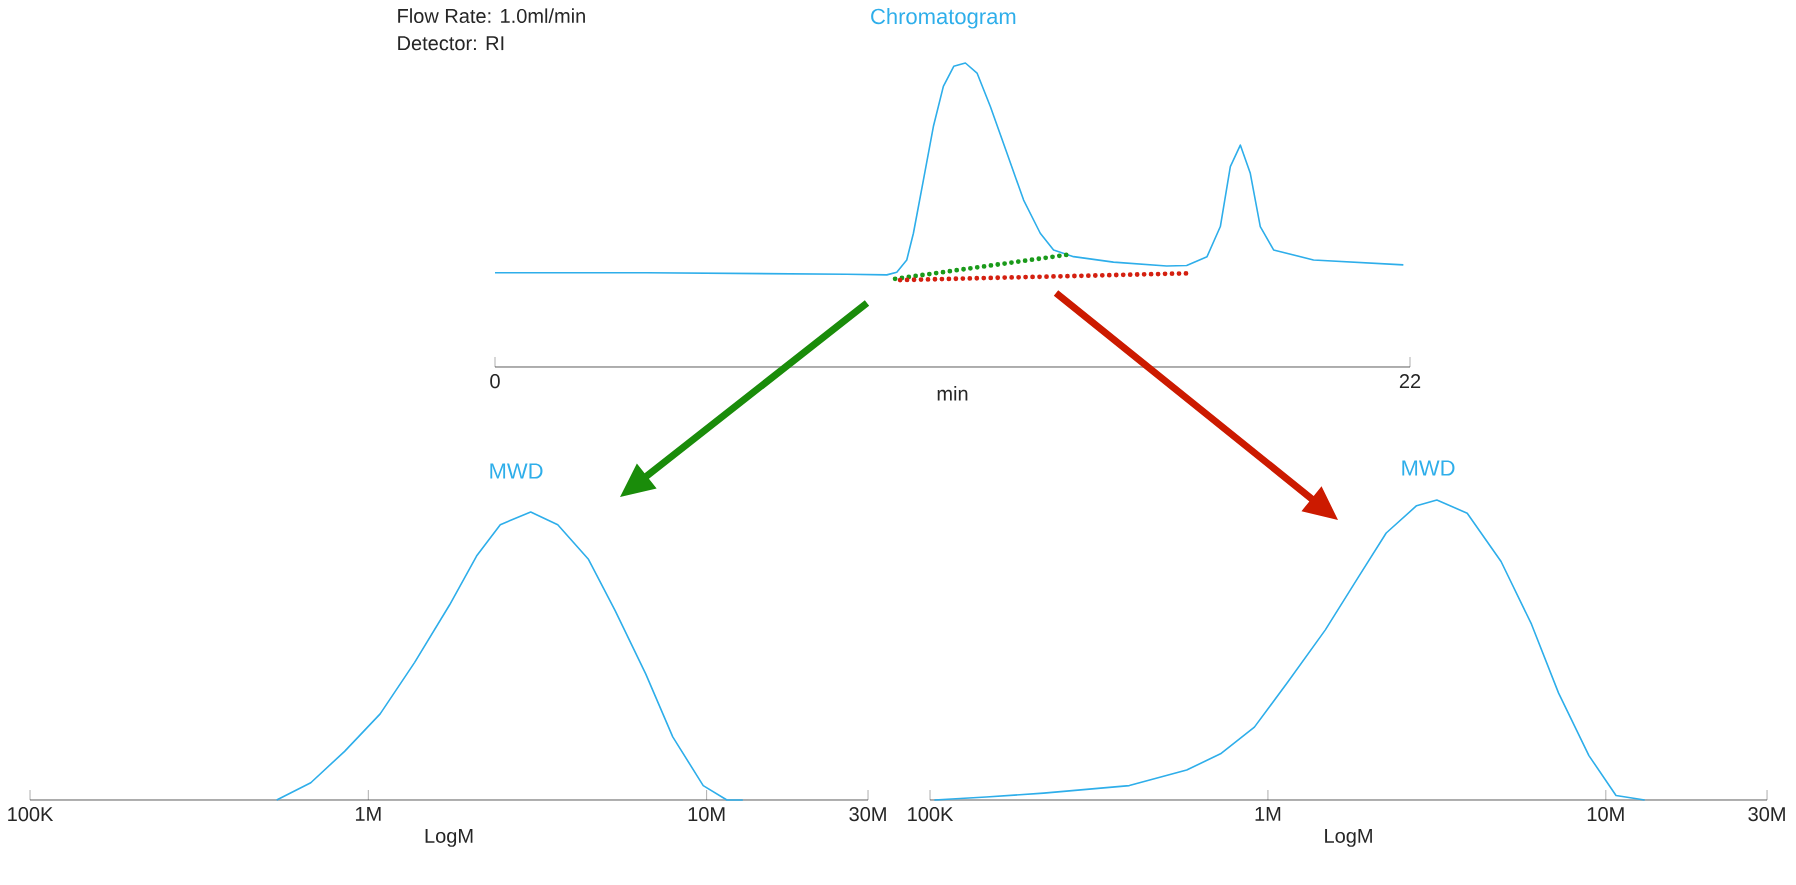  I want to click on x-axis-title: min, so click(952, 393).